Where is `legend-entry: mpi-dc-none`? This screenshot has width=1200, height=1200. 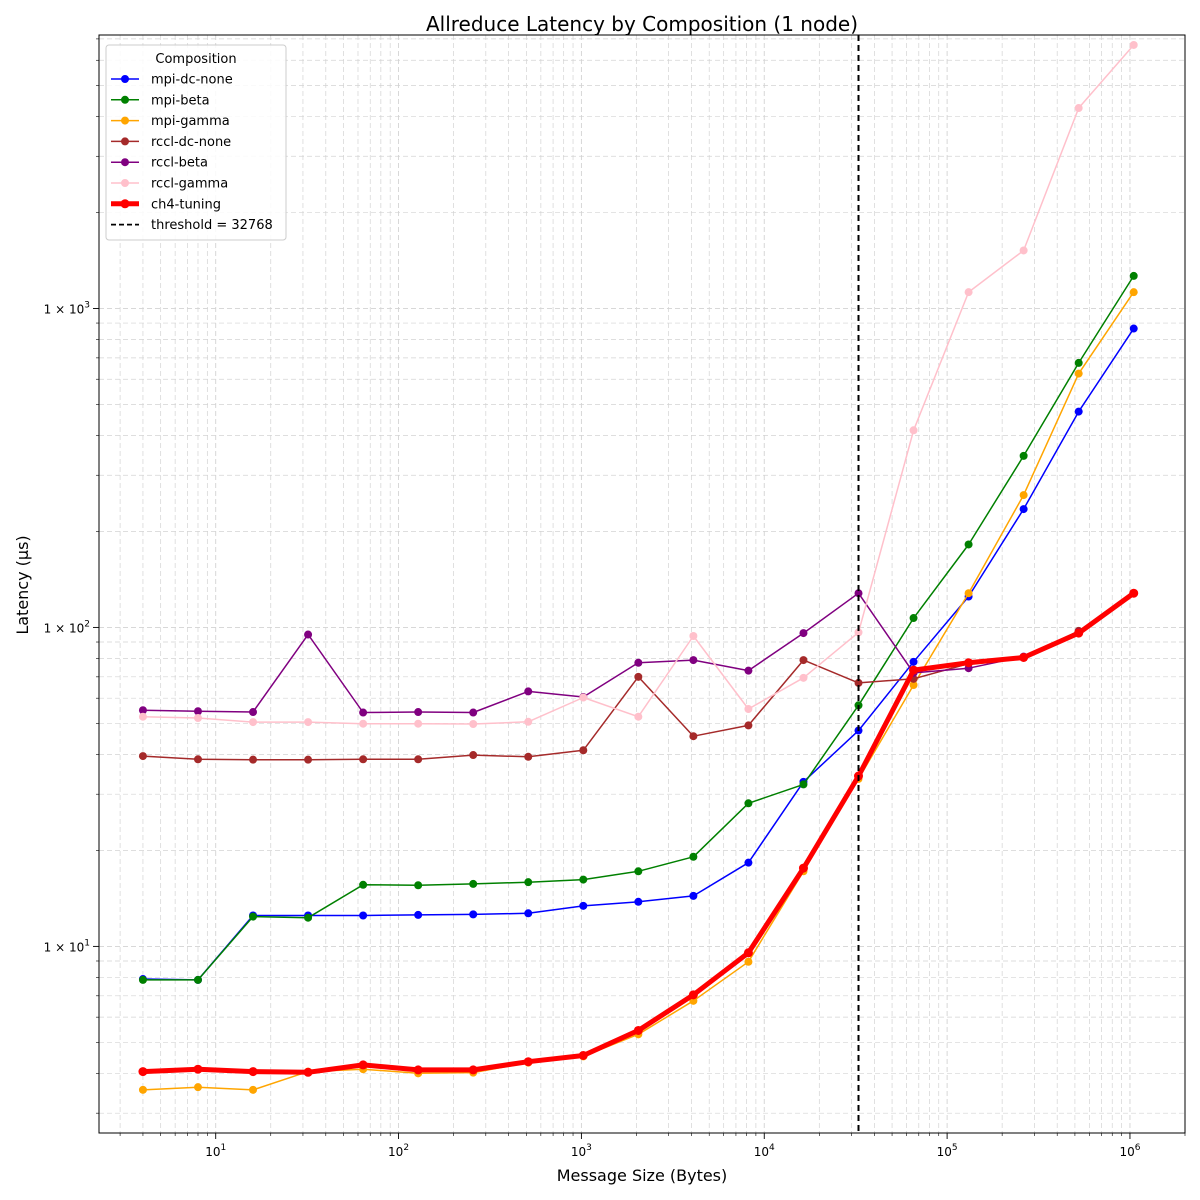
legend-entry: mpi-dc-none is located at coordinates (172, 80).